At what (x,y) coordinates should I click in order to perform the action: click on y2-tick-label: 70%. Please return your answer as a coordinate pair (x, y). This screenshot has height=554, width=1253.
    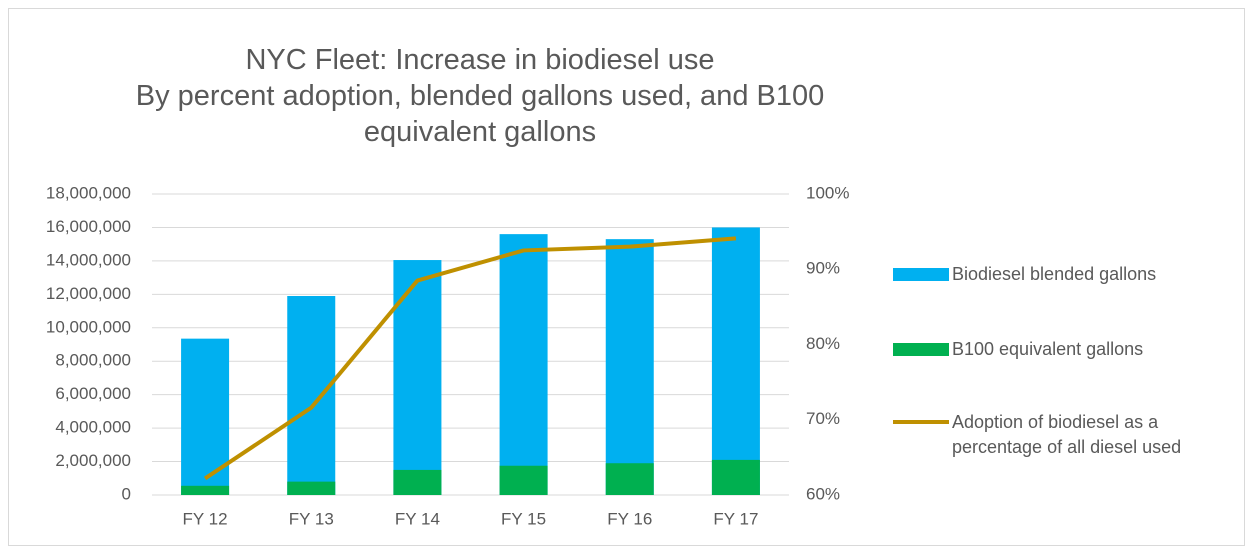
    Looking at the image, I should click on (823, 418).